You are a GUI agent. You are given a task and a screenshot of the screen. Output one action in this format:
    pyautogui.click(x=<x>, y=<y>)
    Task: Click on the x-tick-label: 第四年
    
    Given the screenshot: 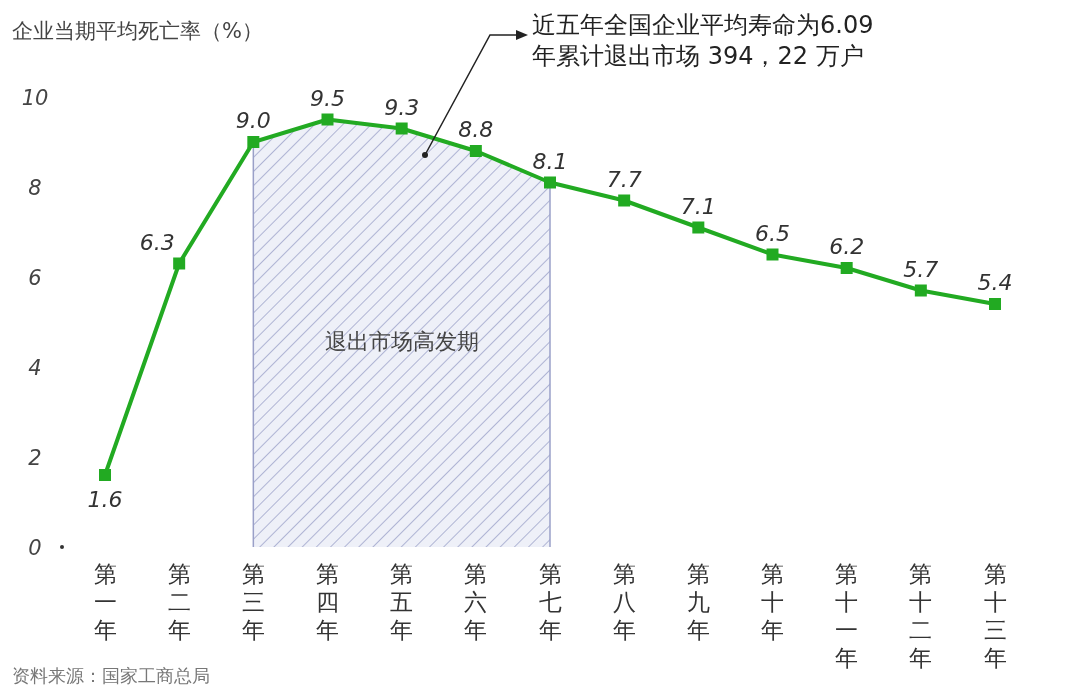 What is the action you would take?
    pyautogui.click(x=327, y=602)
    